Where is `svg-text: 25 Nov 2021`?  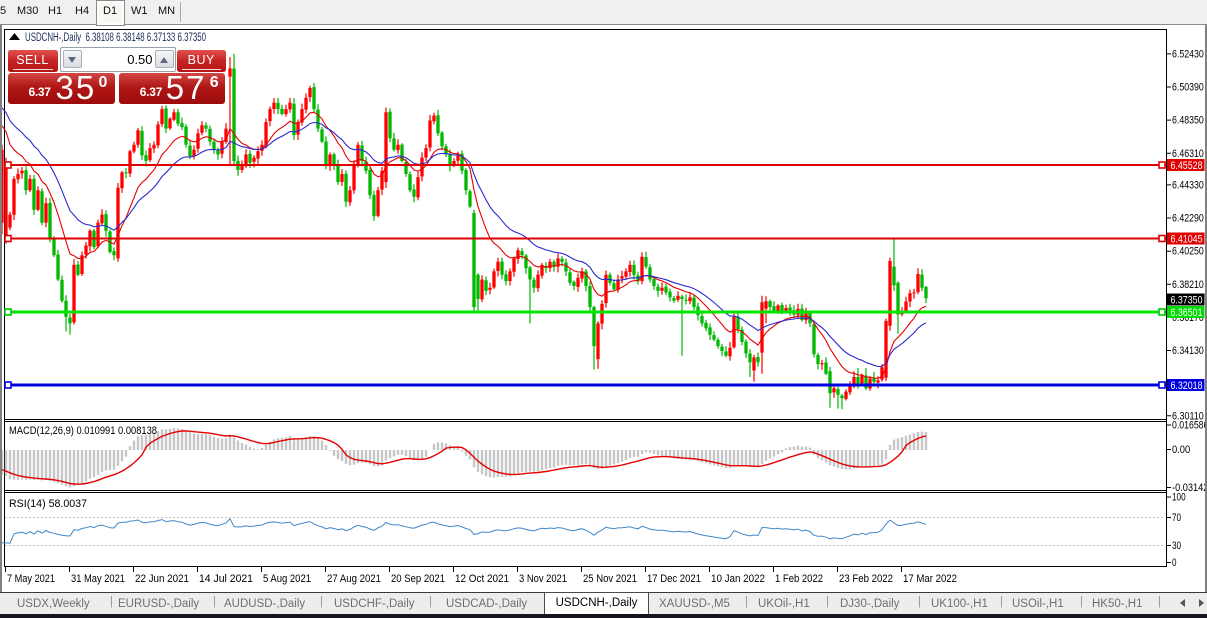 svg-text: 25 Nov 2021 is located at coordinates (610, 579).